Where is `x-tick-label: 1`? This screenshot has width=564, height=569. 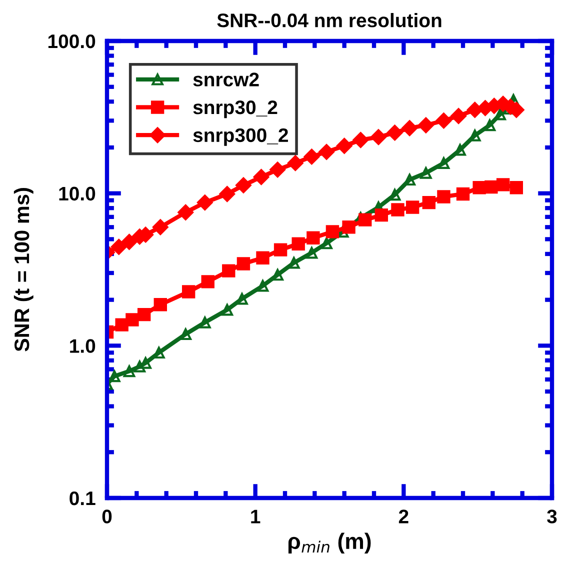
x-tick-label: 1 is located at coordinates (255, 517).